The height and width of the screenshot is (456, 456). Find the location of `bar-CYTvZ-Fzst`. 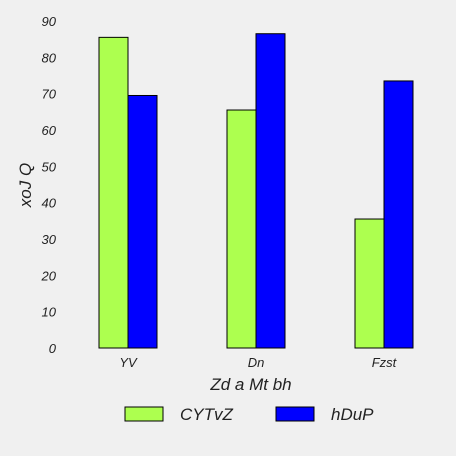

bar-CYTvZ-Fzst is located at coordinates (369, 283).